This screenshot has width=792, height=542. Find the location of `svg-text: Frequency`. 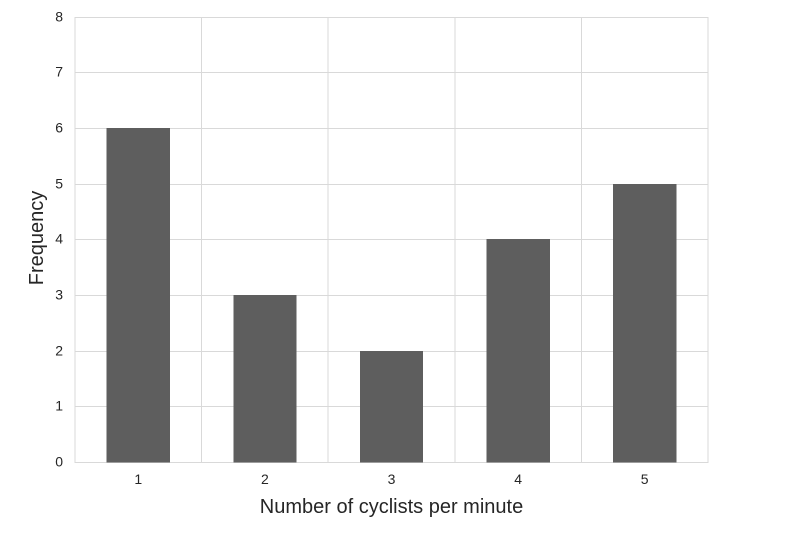

svg-text: Frequency is located at coordinates (37, 238).